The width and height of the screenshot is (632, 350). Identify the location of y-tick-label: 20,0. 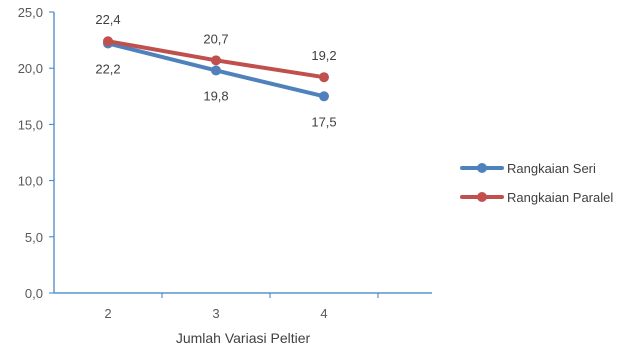
(30, 68).